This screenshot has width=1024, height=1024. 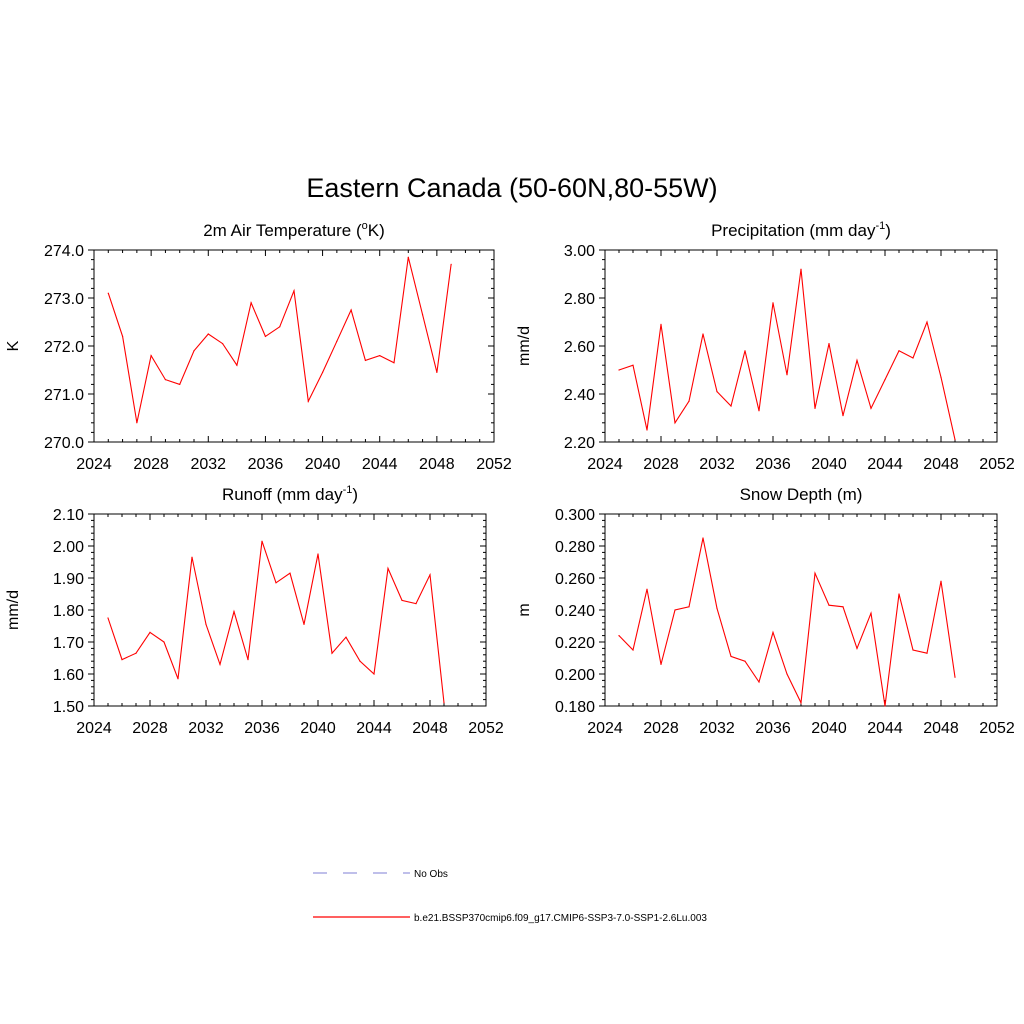 What do you see at coordinates (355, 494) in the screenshot?
I see `runoff-title-tail: )` at bounding box center [355, 494].